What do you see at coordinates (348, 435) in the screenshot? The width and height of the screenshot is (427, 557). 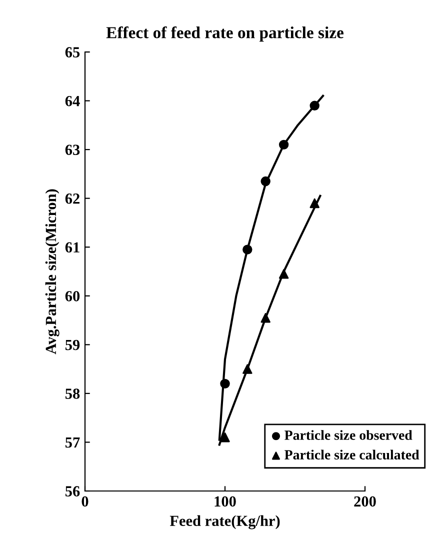 I see `legend-label: Particle size observed` at bounding box center [348, 435].